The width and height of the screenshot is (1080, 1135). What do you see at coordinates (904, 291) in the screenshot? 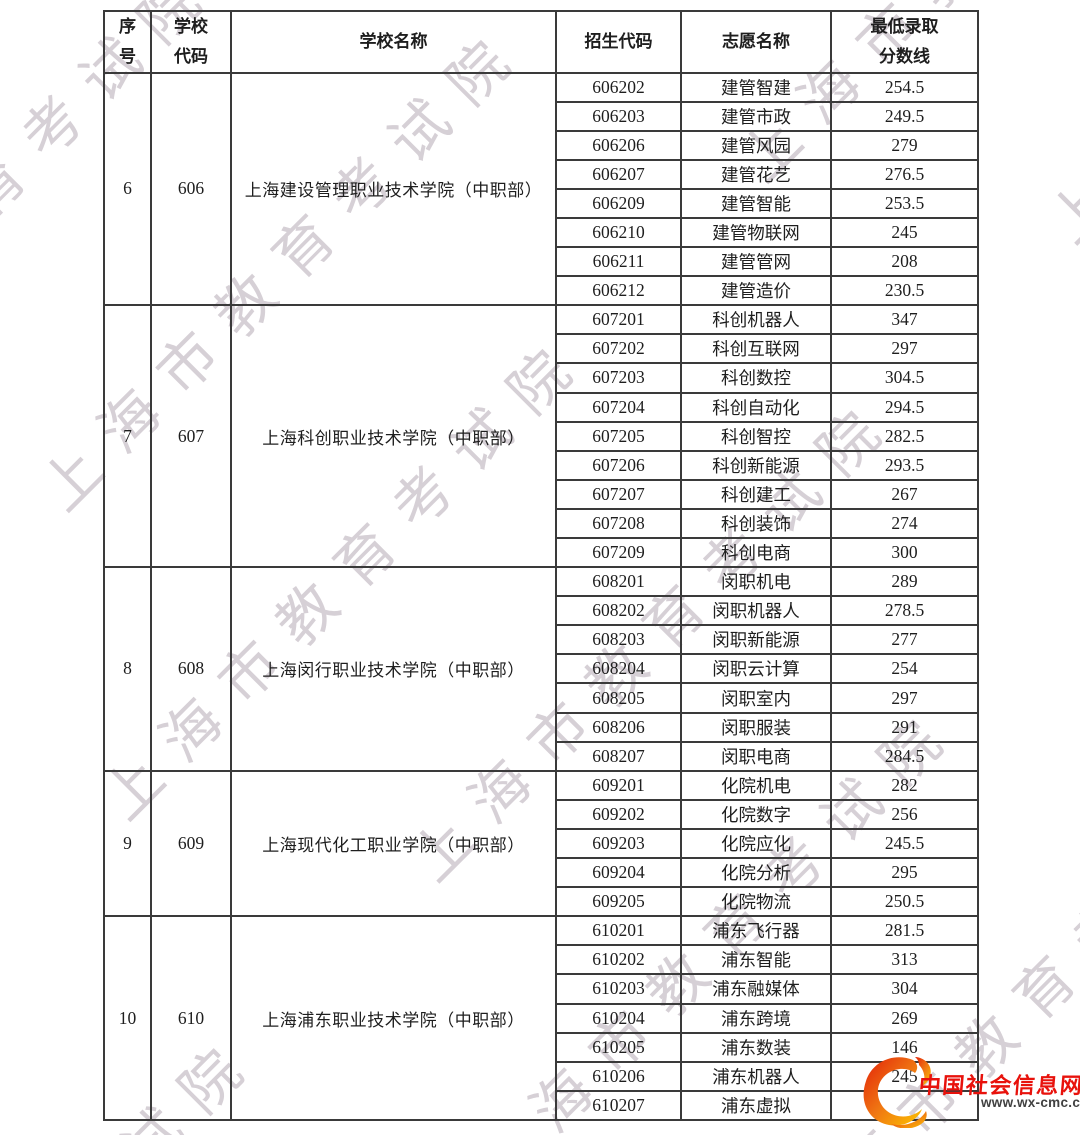
I see `cell-min-score: 230.5` at bounding box center [904, 291].